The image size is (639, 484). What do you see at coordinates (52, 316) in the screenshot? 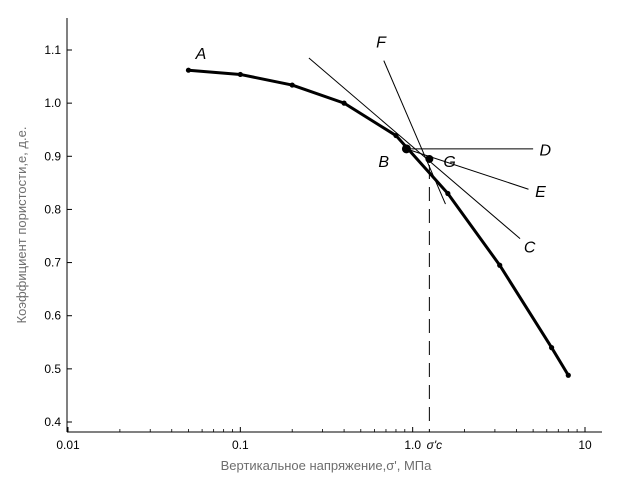
I see `y-tick-label: 0.6` at bounding box center [52, 316].